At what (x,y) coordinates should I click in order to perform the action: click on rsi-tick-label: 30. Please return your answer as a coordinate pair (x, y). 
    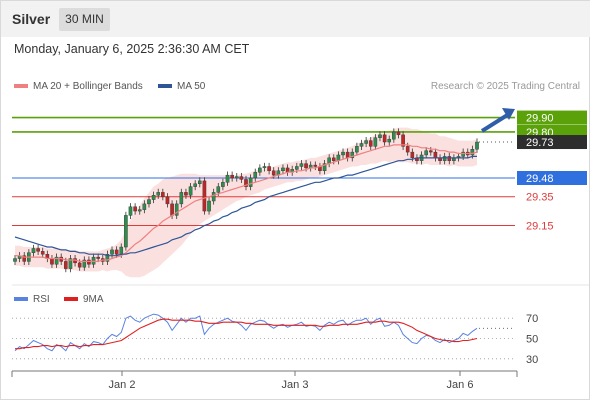
    Looking at the image, I should click on (532, 360).